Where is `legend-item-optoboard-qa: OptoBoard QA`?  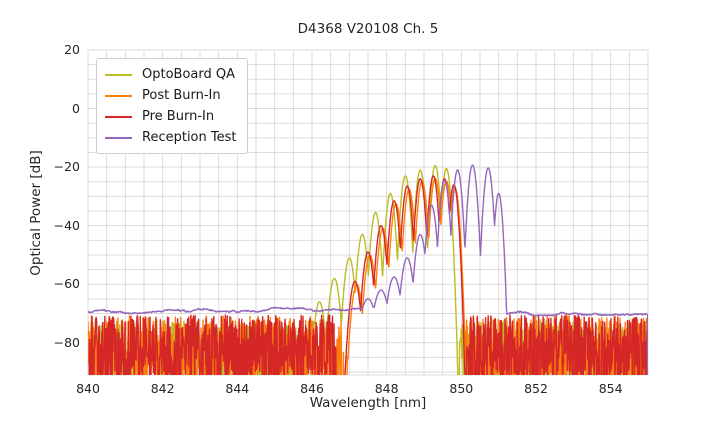
legend-item-optoboard-qa: OptoBoard QA is located at coordinates (173, 74).